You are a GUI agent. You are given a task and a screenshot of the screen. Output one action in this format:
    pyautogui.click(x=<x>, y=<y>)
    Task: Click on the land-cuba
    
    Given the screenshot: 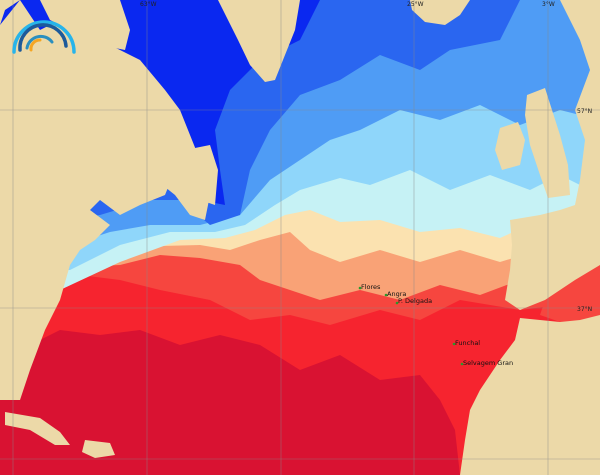 What is the action you would take?
    pyautogui.click(x=37, y=428)
    